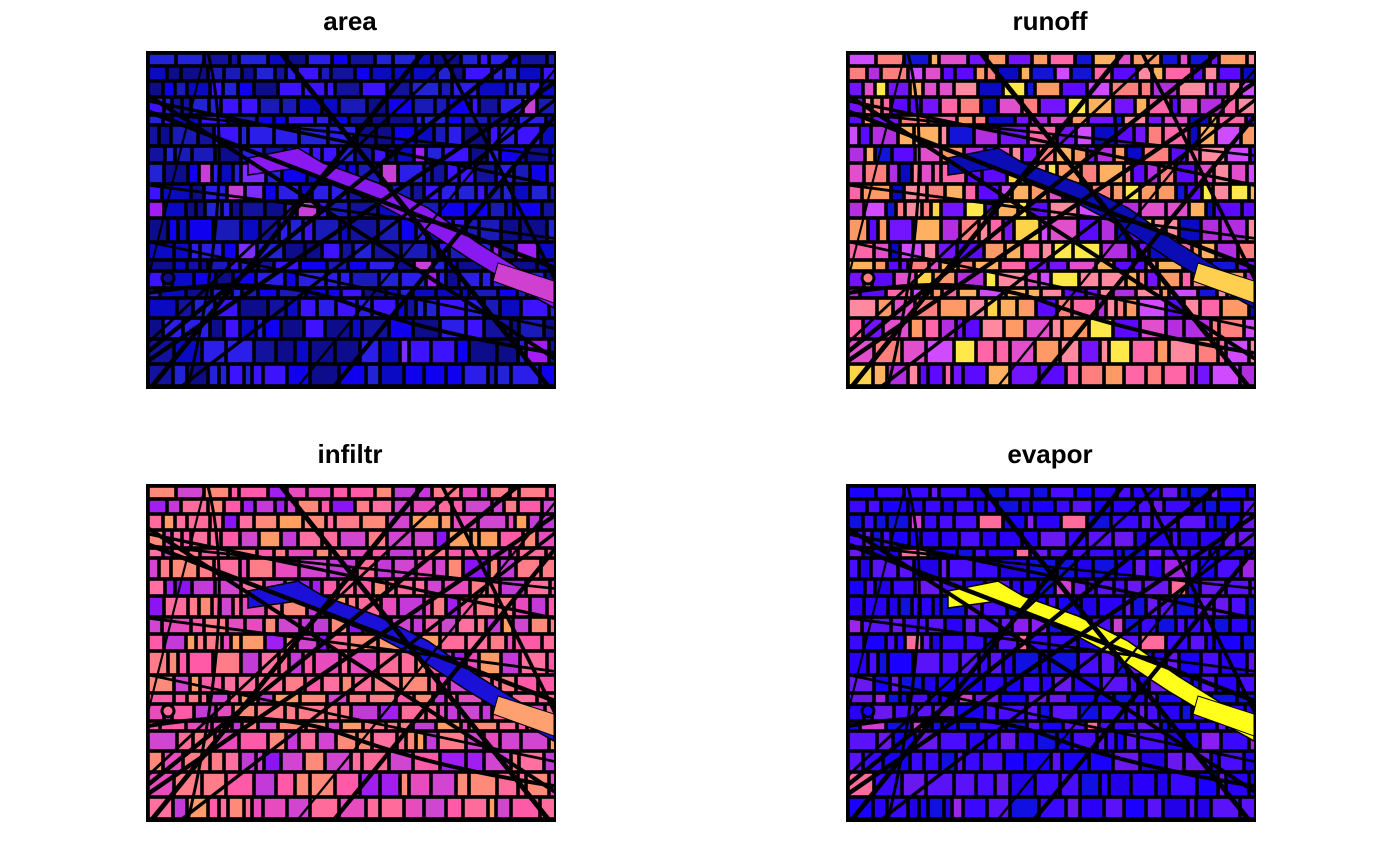 The height and width of the screenshot is (866, 1400). I want to click on map-roundabout, so click(868, 711).